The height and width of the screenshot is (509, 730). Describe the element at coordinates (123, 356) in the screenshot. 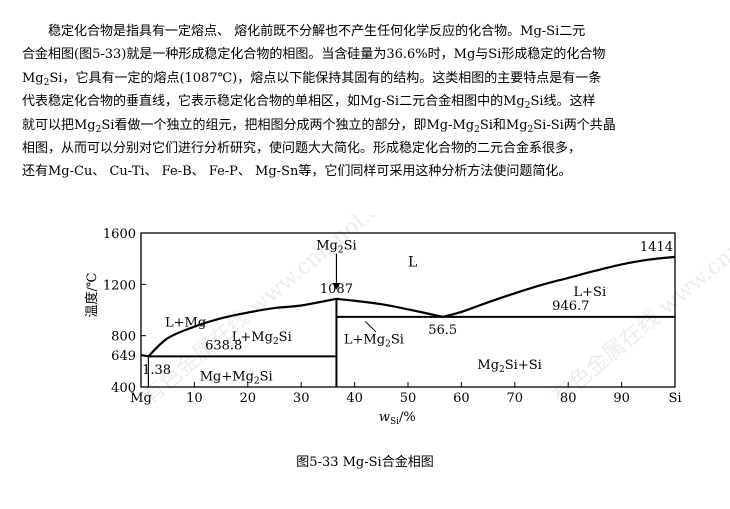

I see `melting-point-label-mg: 649` at that location.